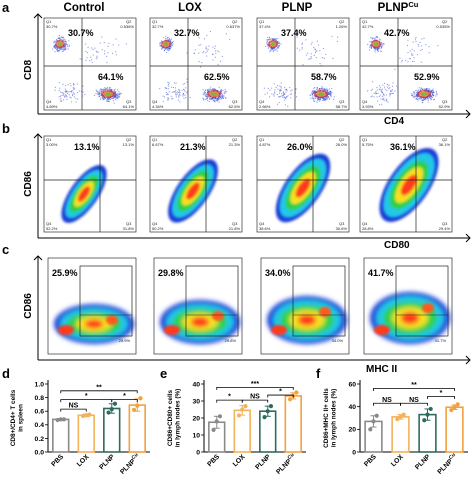  Describe the element at coordinates (398, 7) in the screenshot. I see `group-title-plnpcu: PLNPCu` at that location.